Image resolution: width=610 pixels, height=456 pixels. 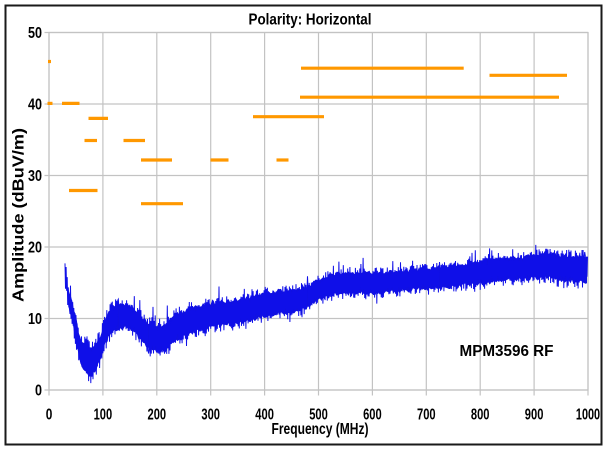 What do you see at coordinates (35, 248) in the screenshot?
I see `svg-text: 20` at bounding box center [35, 248].